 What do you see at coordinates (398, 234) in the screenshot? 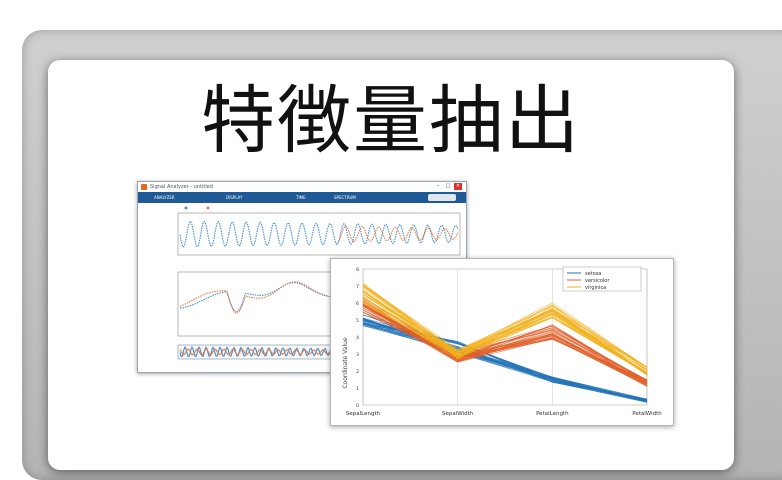
I see `signal-orange` at bounding box center [398, 234].